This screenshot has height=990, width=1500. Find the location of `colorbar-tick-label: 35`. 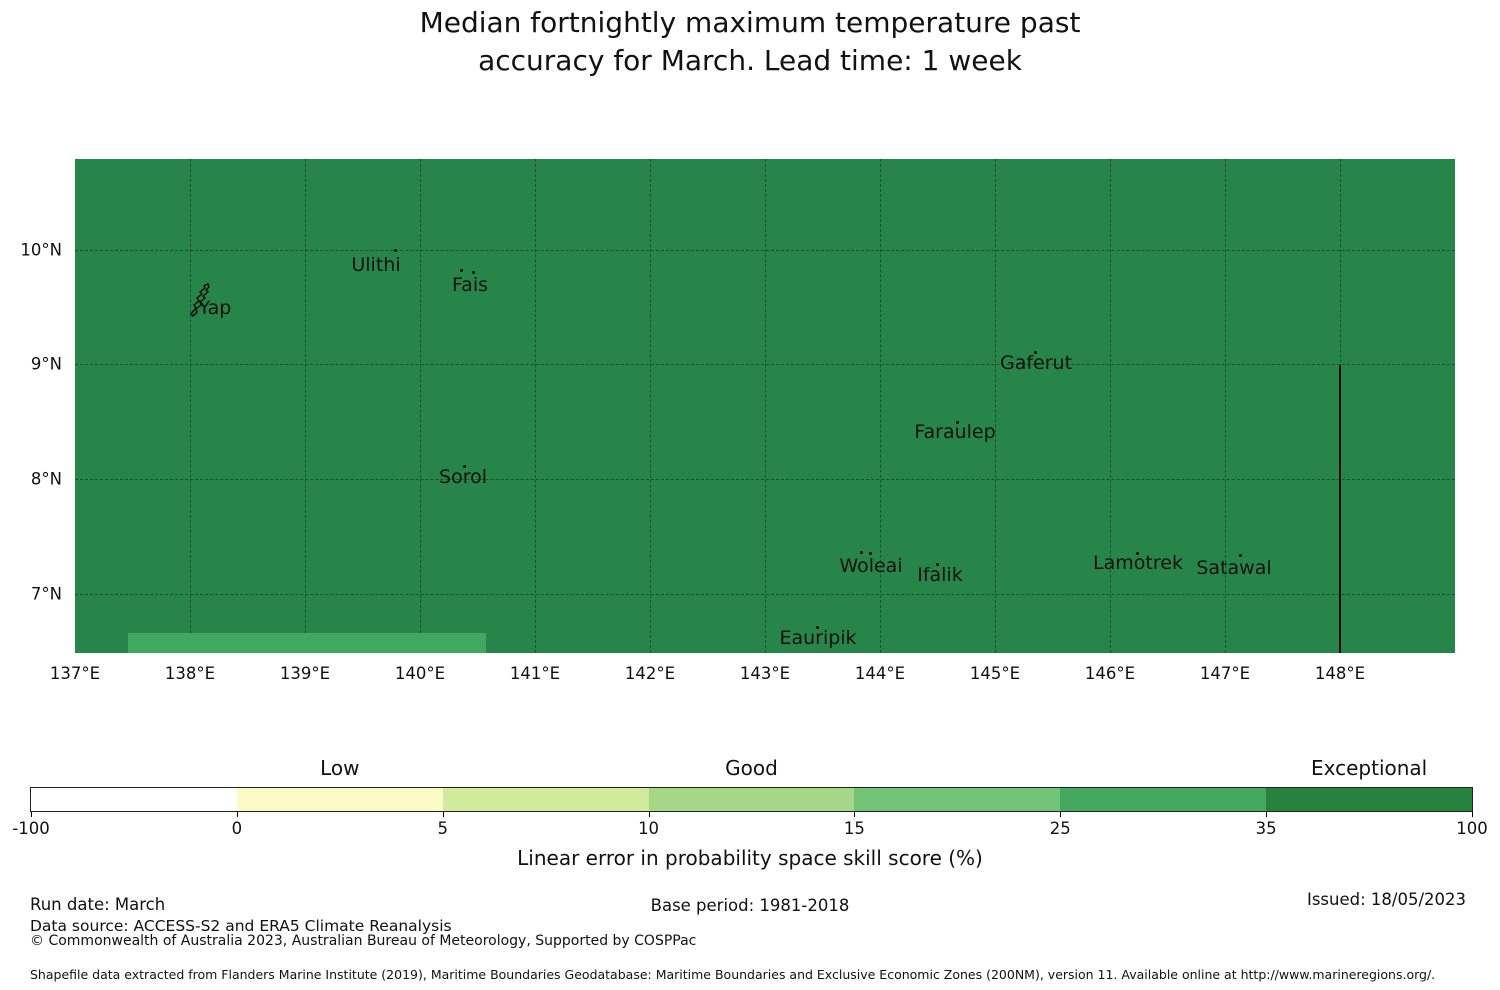

colorbar-tick-label: 35 is located at coordinates (1266, 828).